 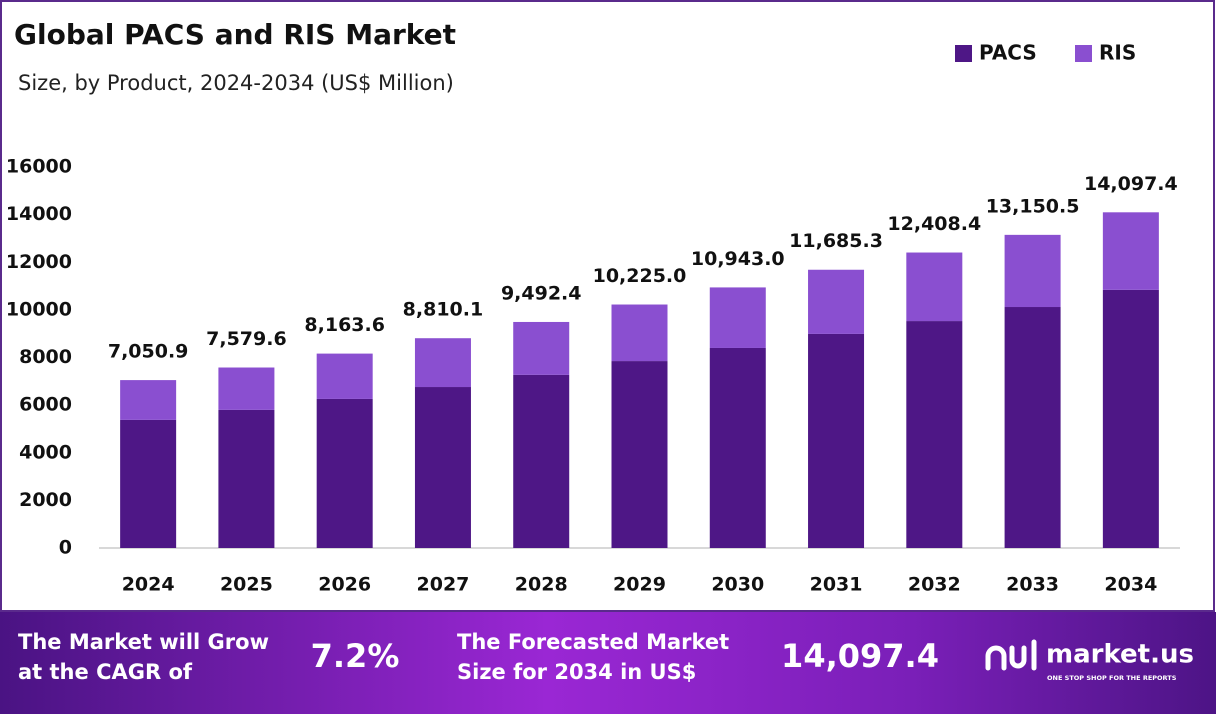 What do you see at coordinates (65, 548) in the screenshot?
I see `y-tick-label: 0` at bounding box center [65, 548].